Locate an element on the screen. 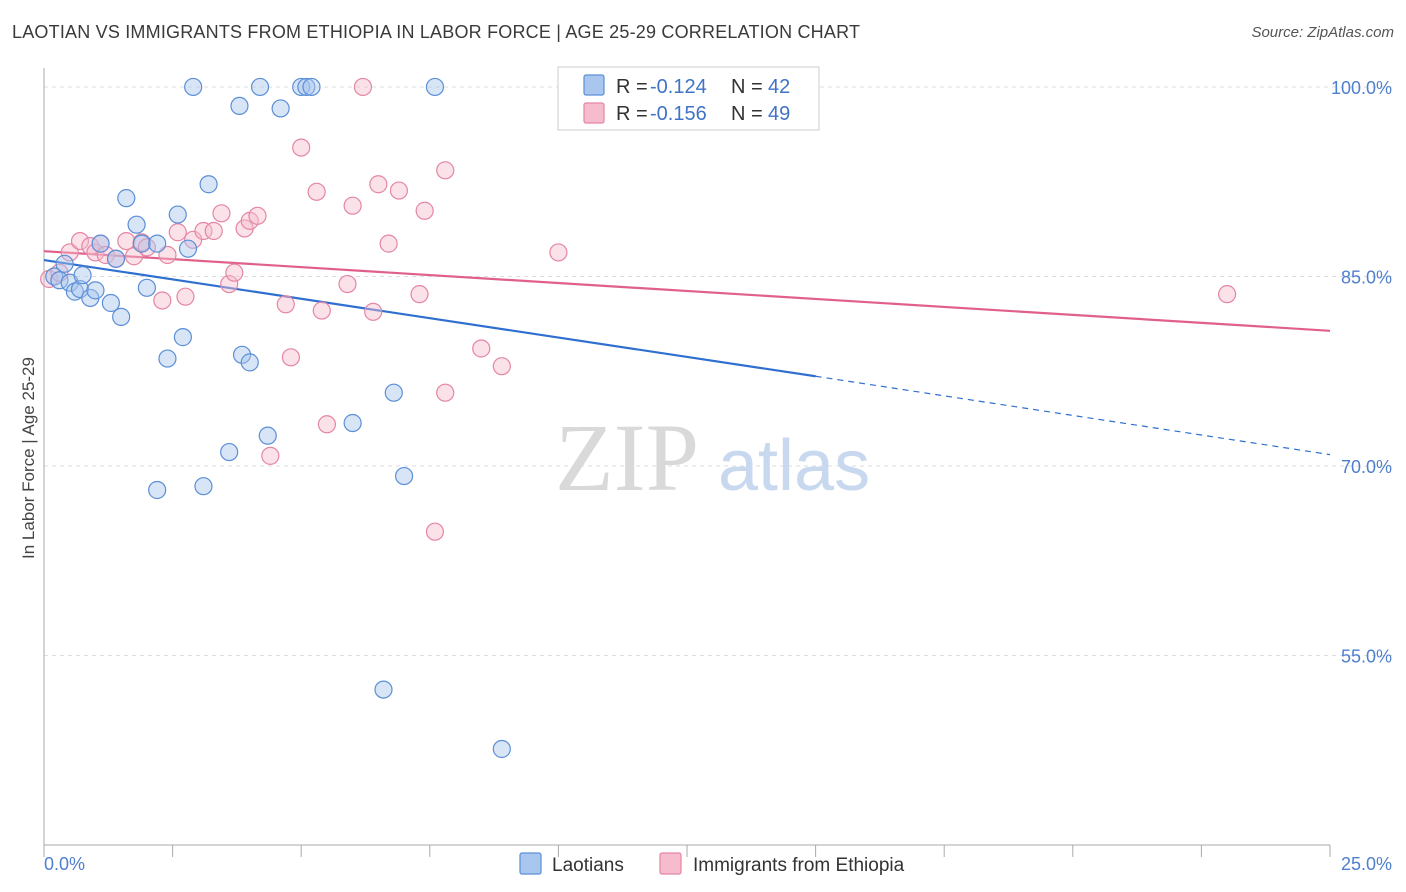  legend-swatch-laotian is located at coordinates (594, 85).